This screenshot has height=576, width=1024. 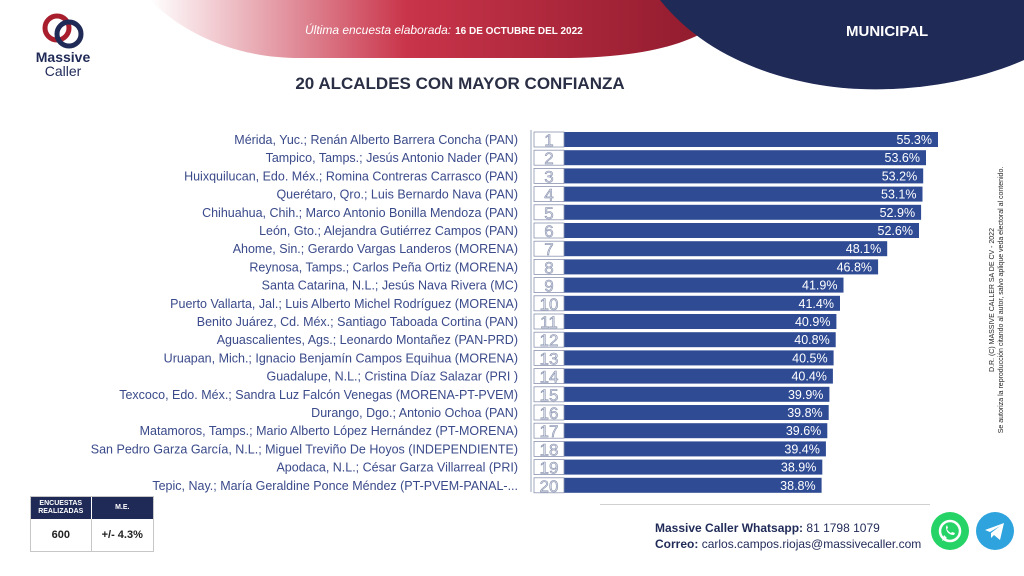 I want to click on rank-number: 3, so click(x=548, y=176).